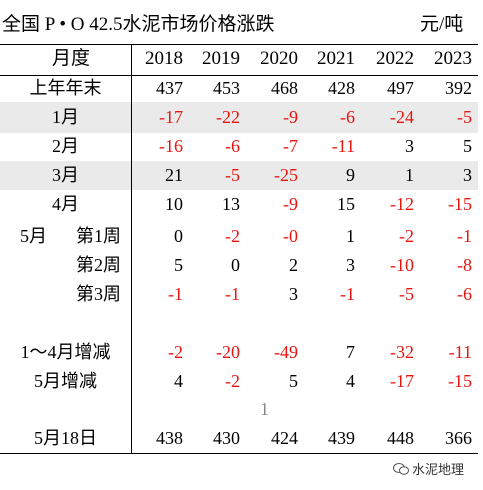 The image size is (483, 490). I want to click on row-label: 1月, so click(65, 117).